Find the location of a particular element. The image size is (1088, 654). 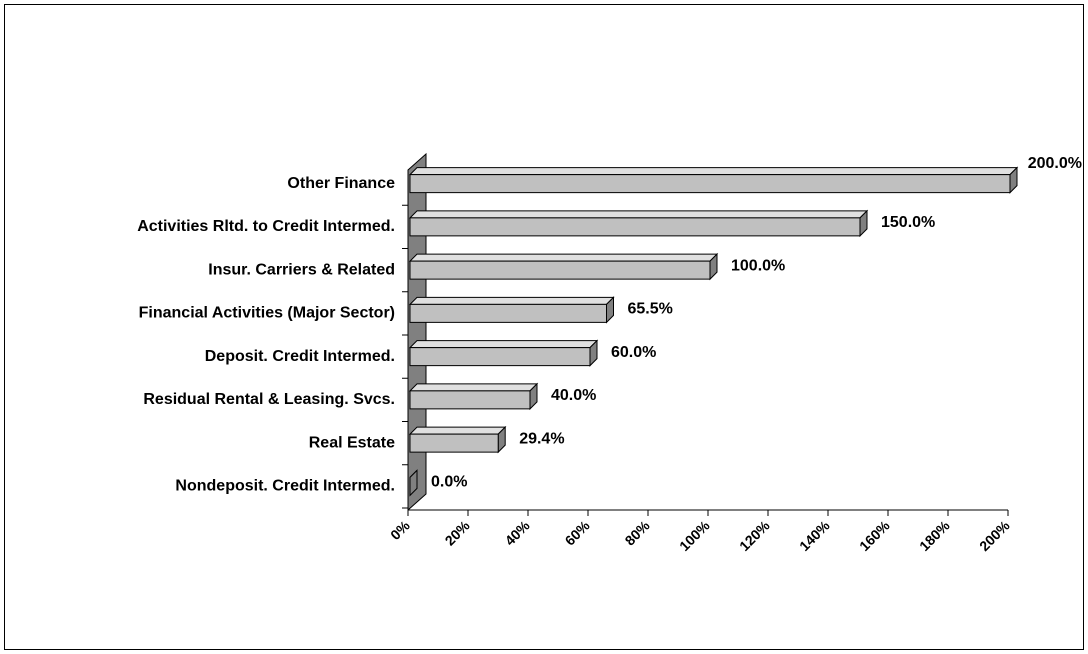

axis-wall is located at coordinates (417, 332).